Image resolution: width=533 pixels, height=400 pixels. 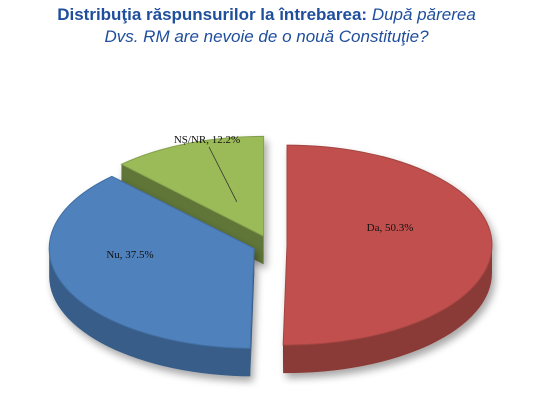 I want to click on chart-title-question-1: După părerea, so click(x=423, y=14).